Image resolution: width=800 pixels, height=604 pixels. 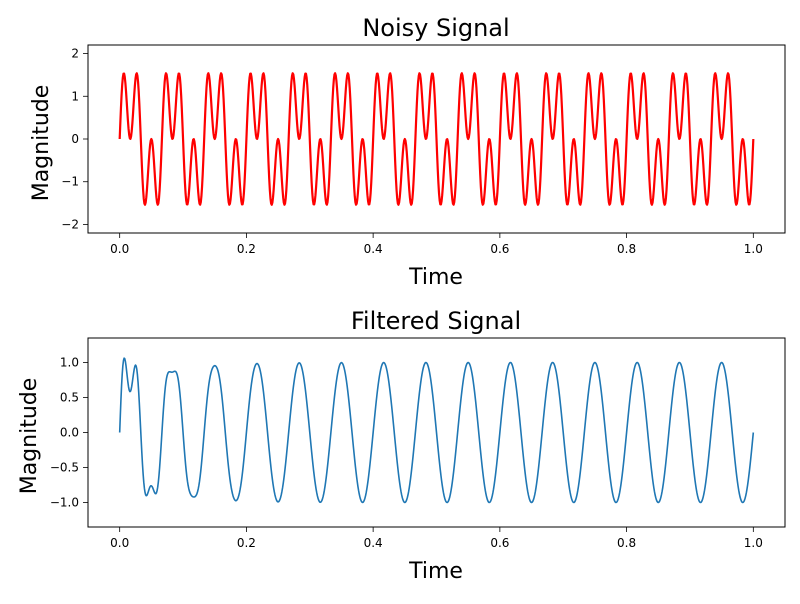 I want to click on filtered-signal-title: Filtered Signal, so click(x=436, y=321).